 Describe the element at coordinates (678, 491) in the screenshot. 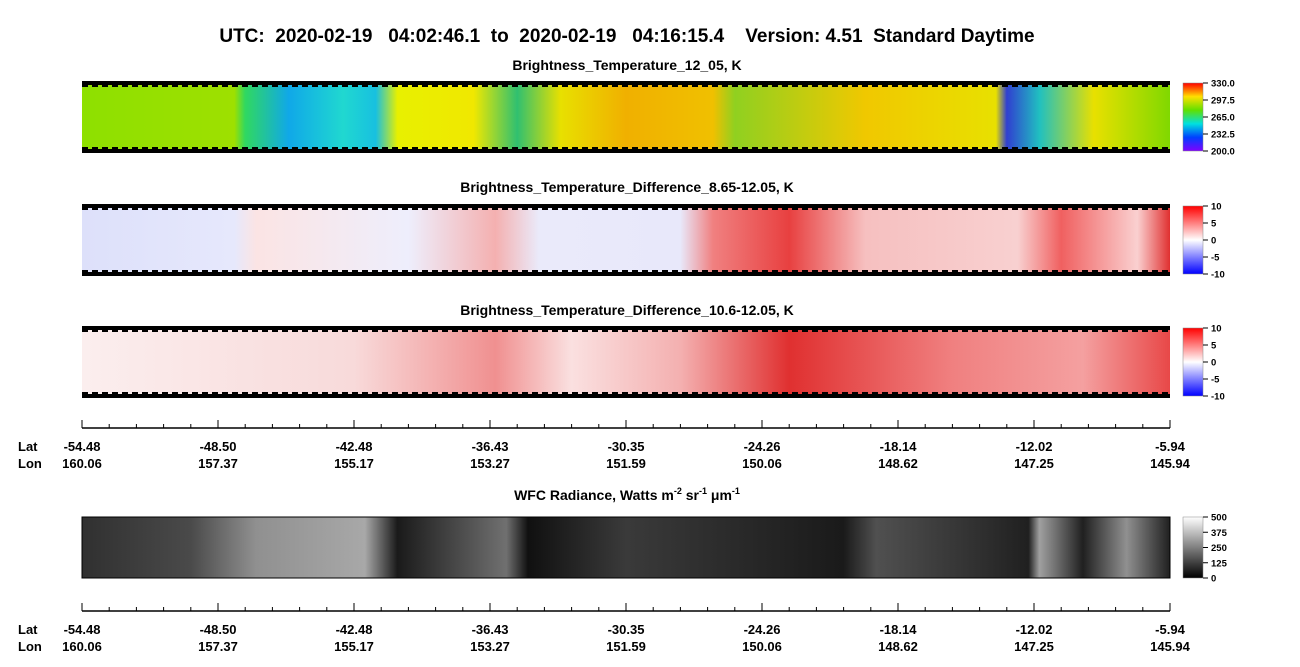

I see `title-part: -2` at that location.